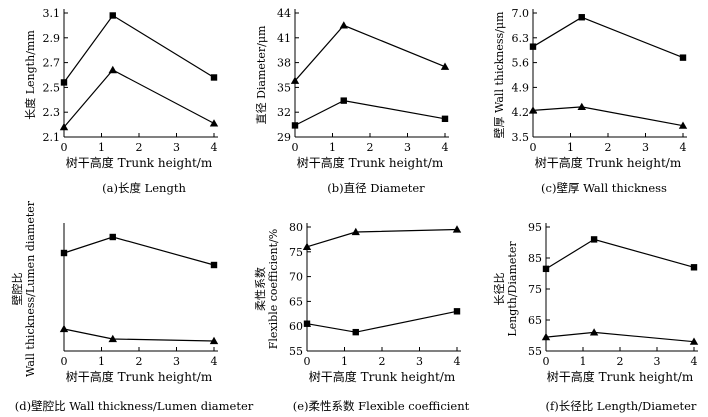  What do you see at coordinates (284, 38) in the screenshot?
I see `y-tick-label: 41` at bounding box center [284, 38].